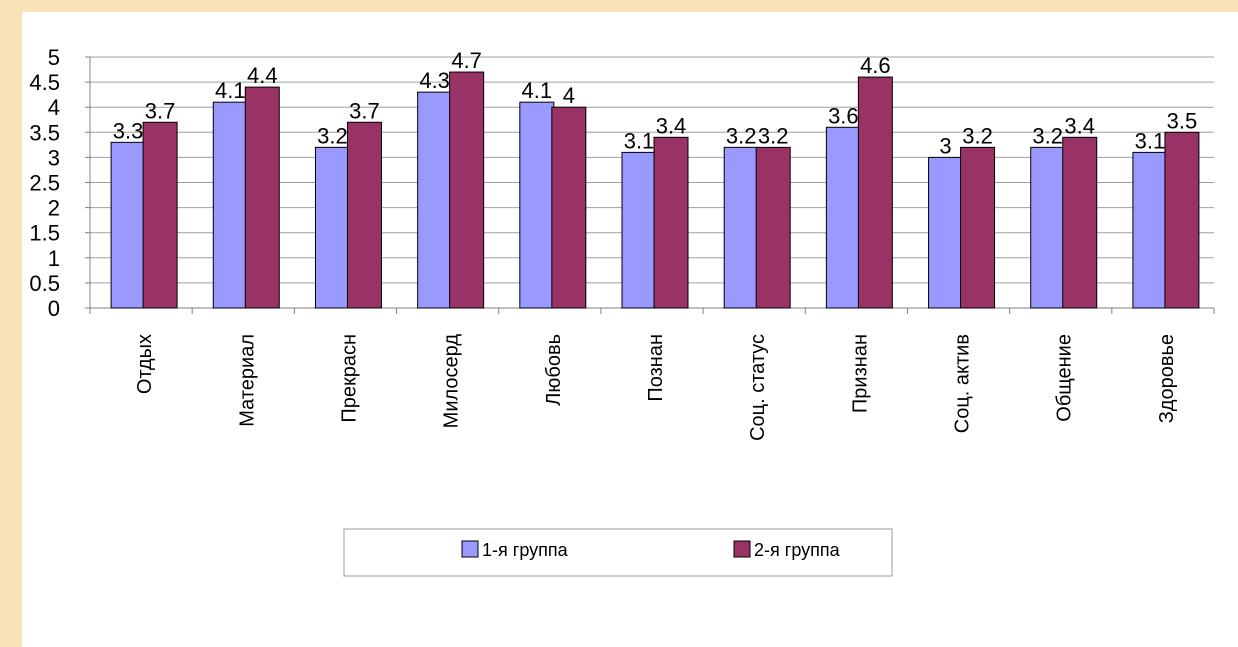 Image resolution: width=1238 pixels, height=647 pixels. What do you see at coordinates (569, 95) in the screenshot?
I see `data-label: 4` at bounding box center [569, 95].